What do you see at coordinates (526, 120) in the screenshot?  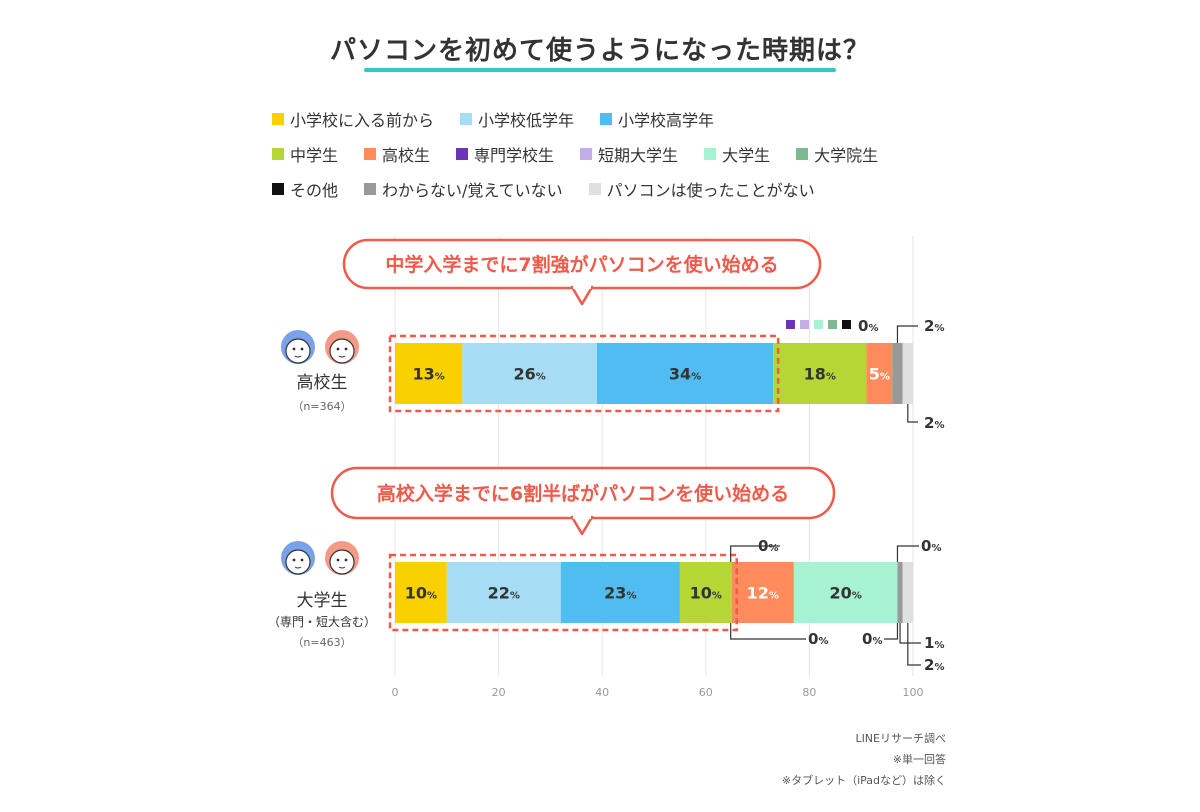 I see `legend-label: 小学校低学年` at bounding box center [526, 120].